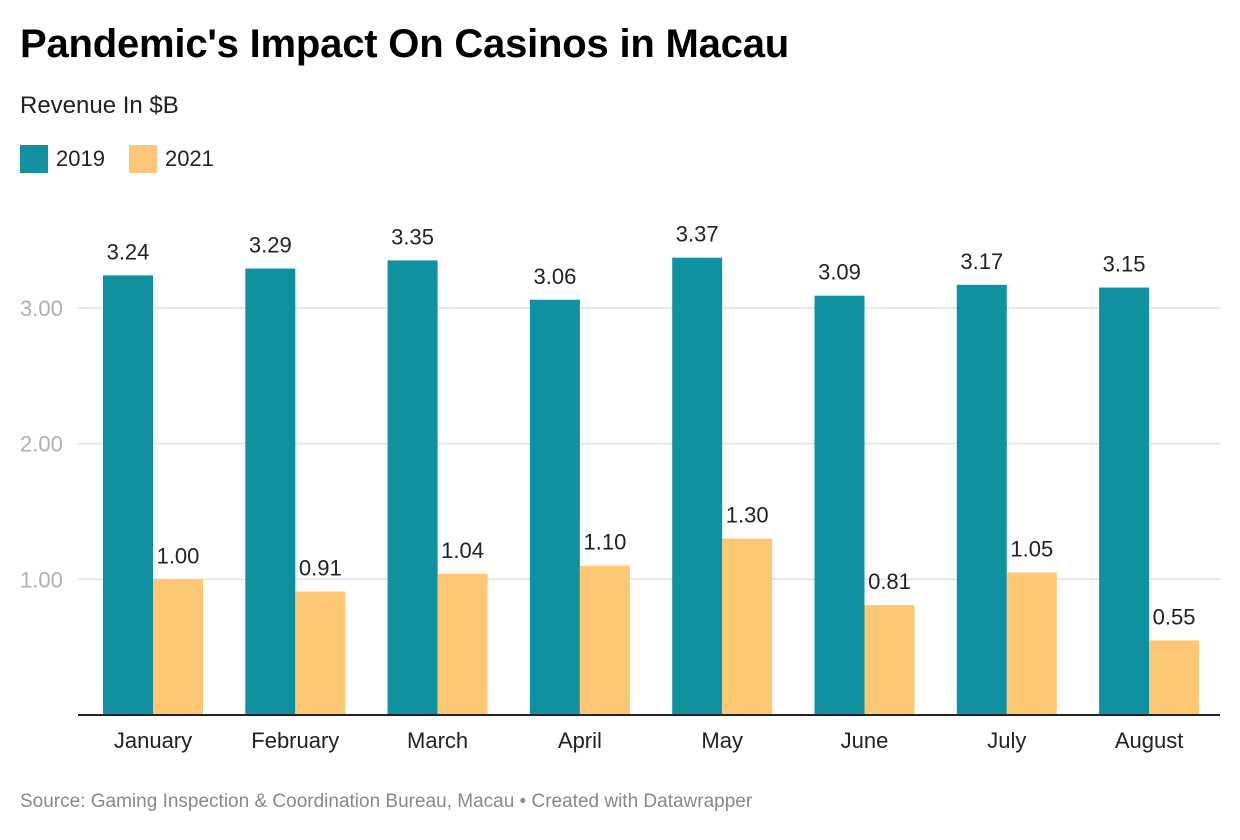 The width and height of the screenshot is (1240, 840). Describe the element at coordinates (580, 740) in the screenshot. I see `x-tick-label: April` at that location.